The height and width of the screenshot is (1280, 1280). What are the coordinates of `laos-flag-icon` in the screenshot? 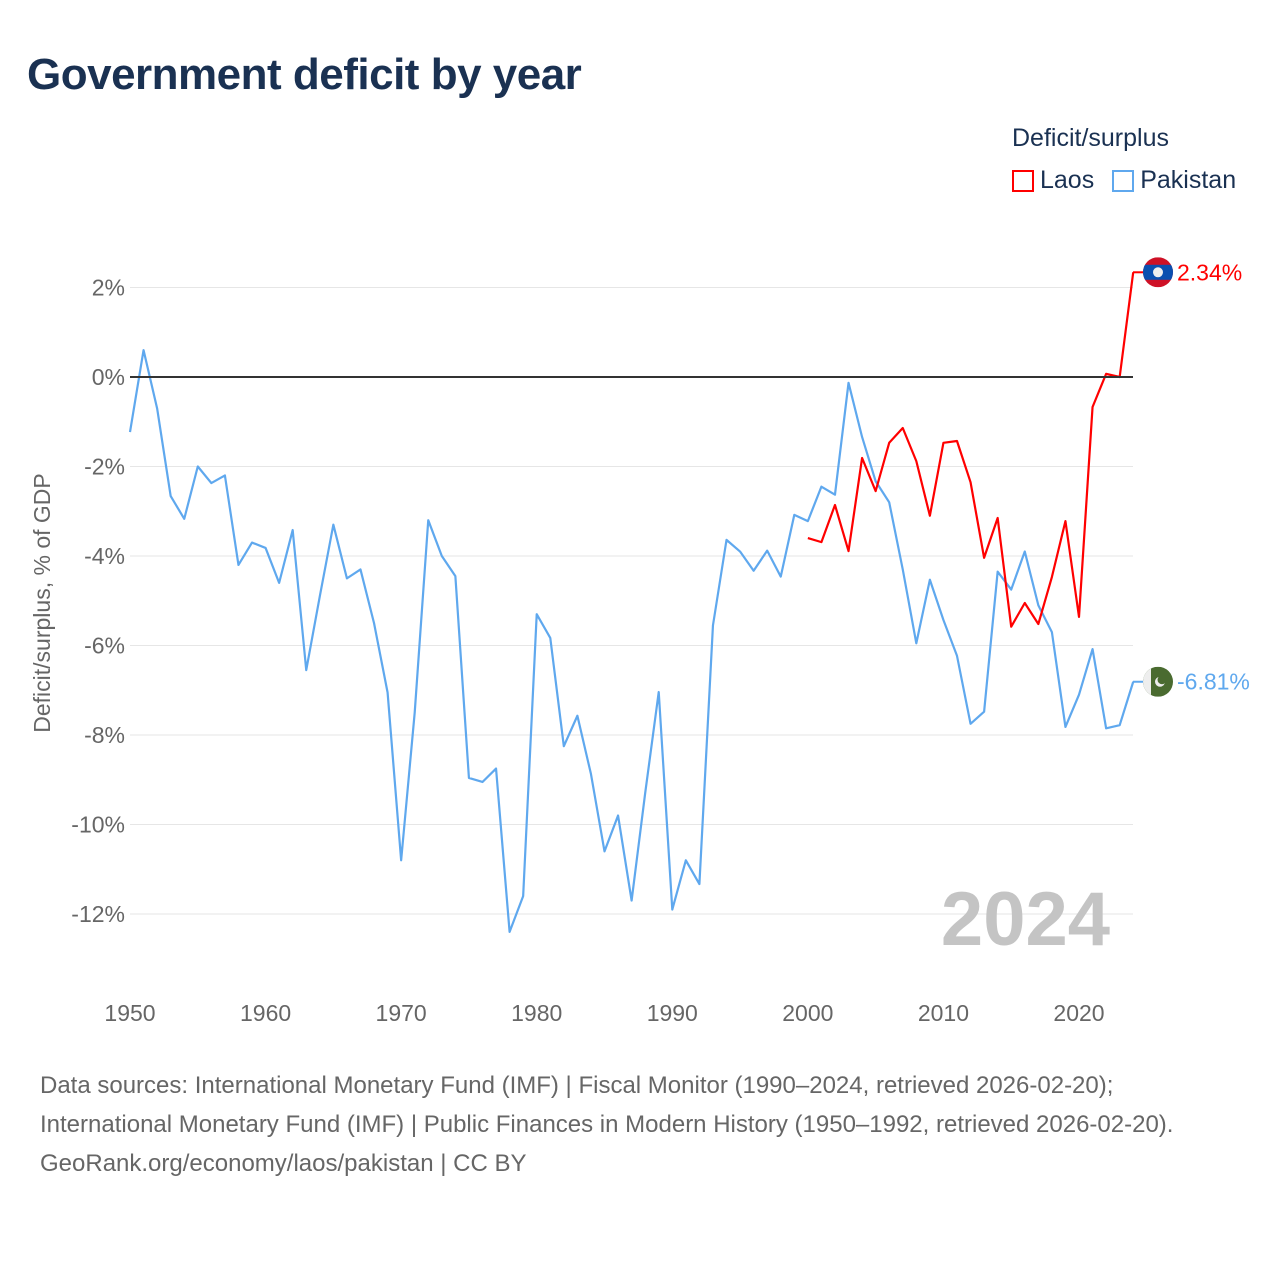 It's located at (1158, 272).